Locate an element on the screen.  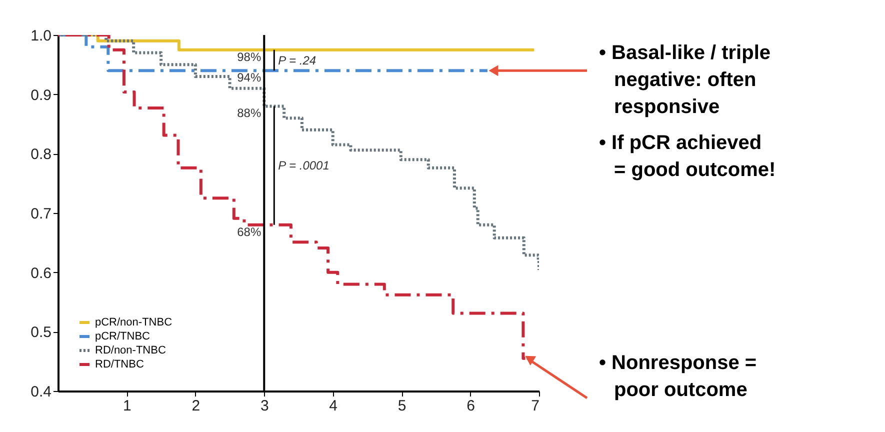
x-tick-label: 7 is located at coordinates (535, 406).